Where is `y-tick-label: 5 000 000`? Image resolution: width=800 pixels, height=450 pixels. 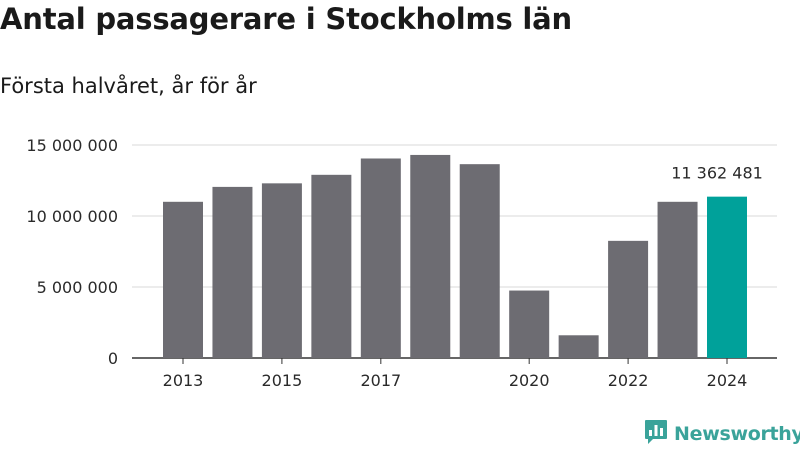
y-tick-label: 5 000 000 is located at coordinates (77, 287).